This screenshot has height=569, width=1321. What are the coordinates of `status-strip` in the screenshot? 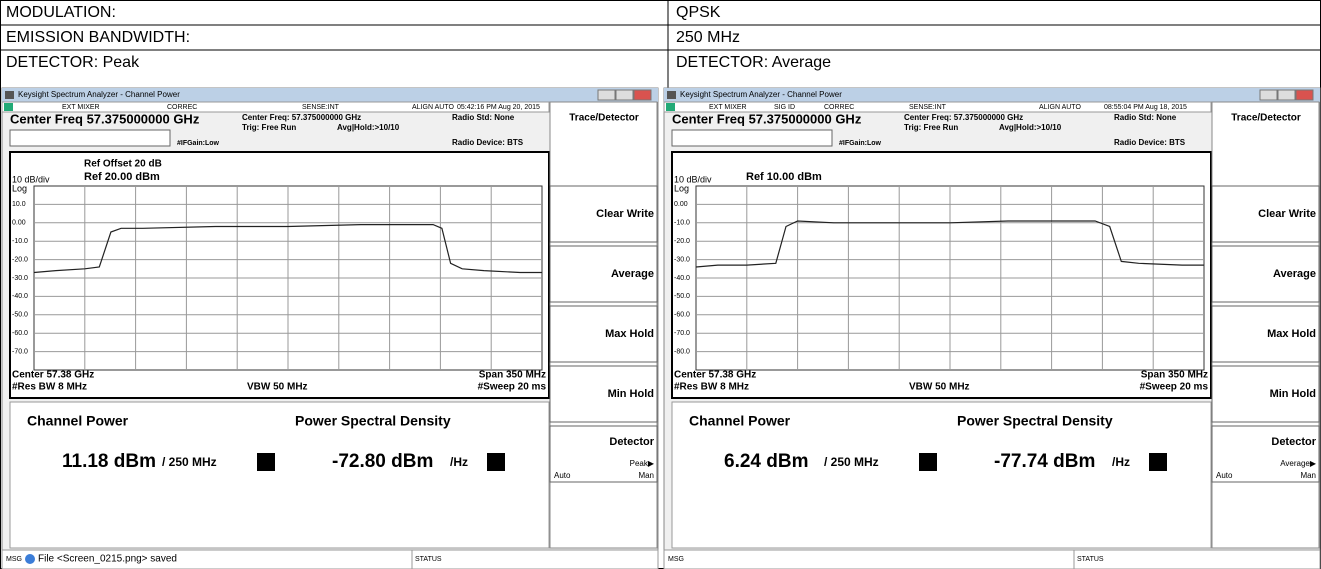 It's located at (937, 107).